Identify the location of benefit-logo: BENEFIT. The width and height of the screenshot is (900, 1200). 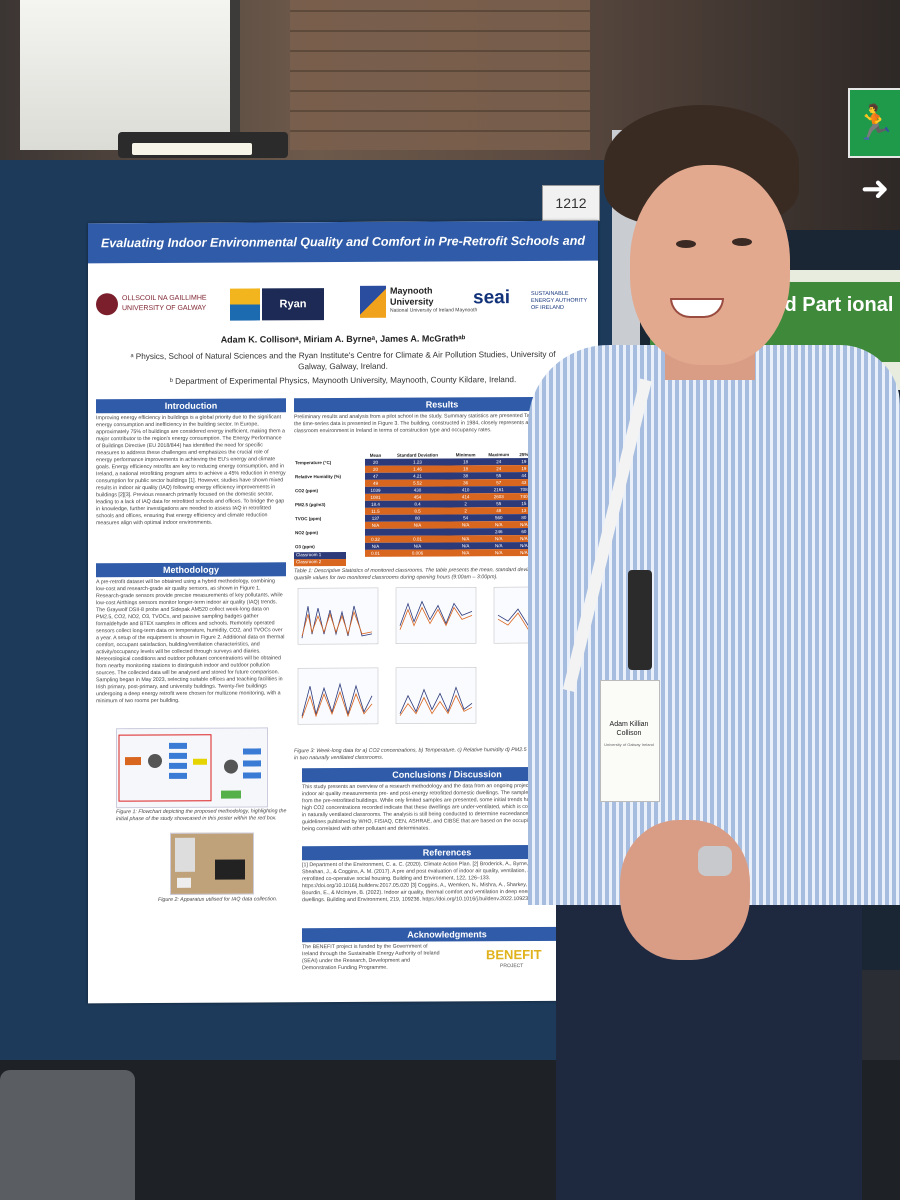
(514, 954).